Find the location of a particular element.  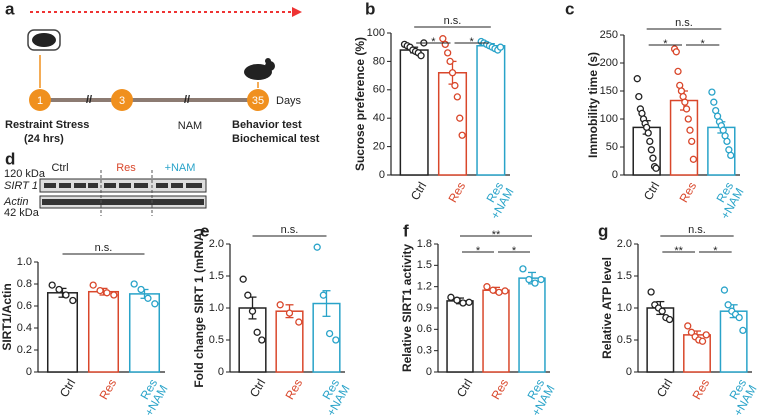

y-axis-label: Immobility time (s) is located at coordinates (593, 105).